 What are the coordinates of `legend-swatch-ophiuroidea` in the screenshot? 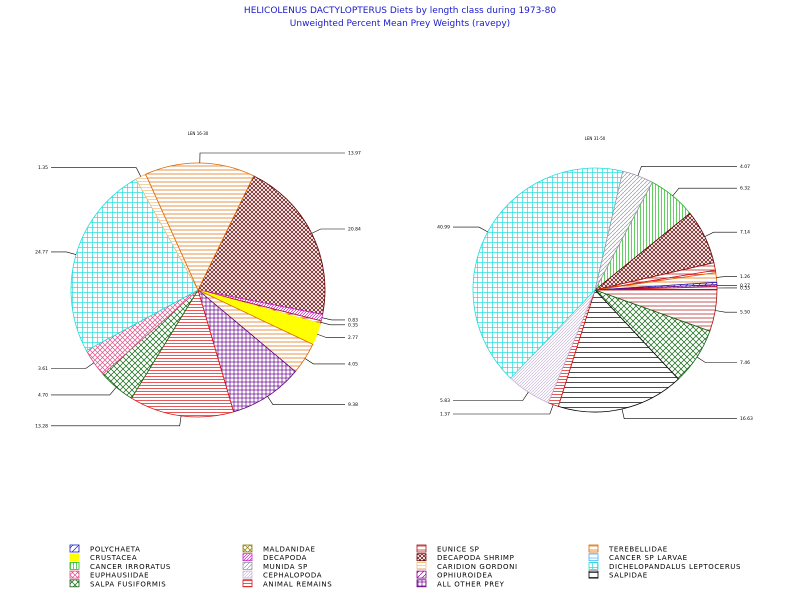 It's located at (421, 574).